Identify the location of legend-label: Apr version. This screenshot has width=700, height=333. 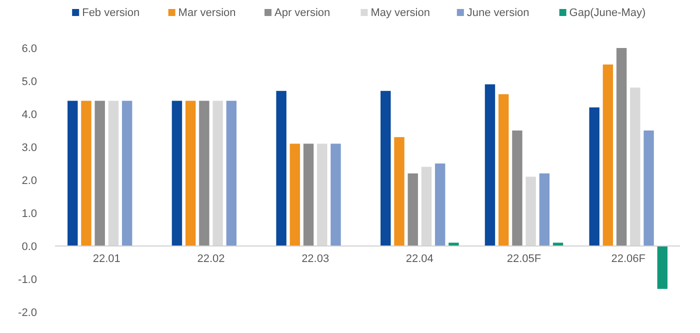
(302, 13).